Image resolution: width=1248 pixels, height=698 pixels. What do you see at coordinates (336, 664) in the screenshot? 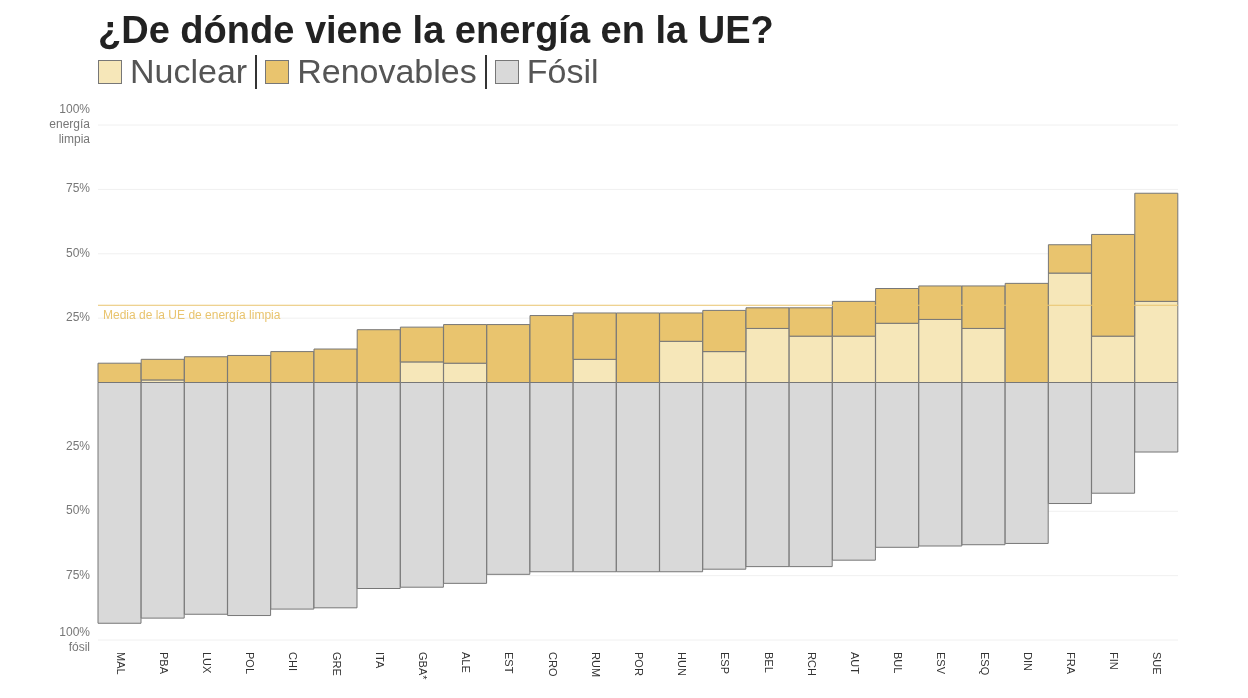
I see `x-tick-label: GRE` at bounding box center [336, 664].